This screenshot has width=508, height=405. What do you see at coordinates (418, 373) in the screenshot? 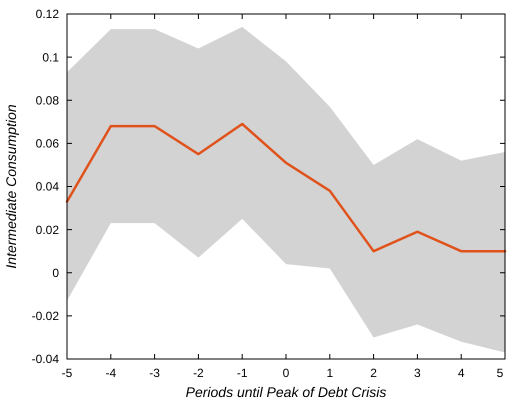
I see `x-tick-label: 3` at bounding box center [418, 373].